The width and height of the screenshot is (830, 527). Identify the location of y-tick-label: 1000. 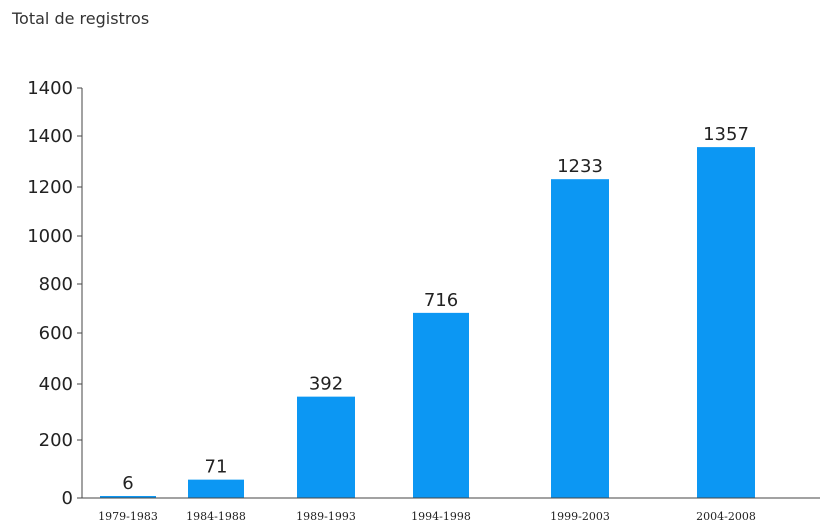
(50, 236).